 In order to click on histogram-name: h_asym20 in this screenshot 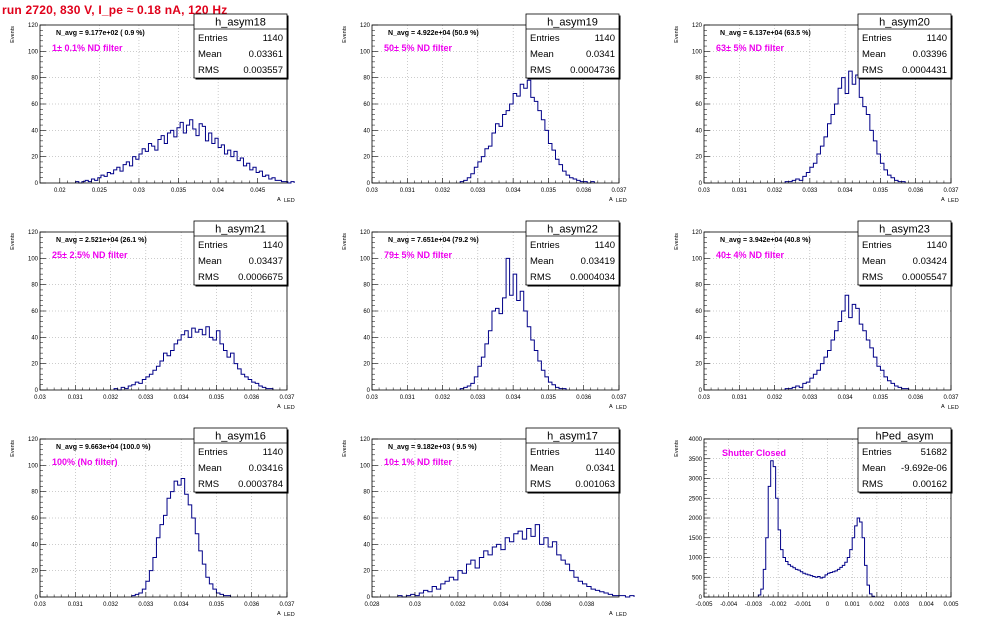, I will do `click(904, 23)`.